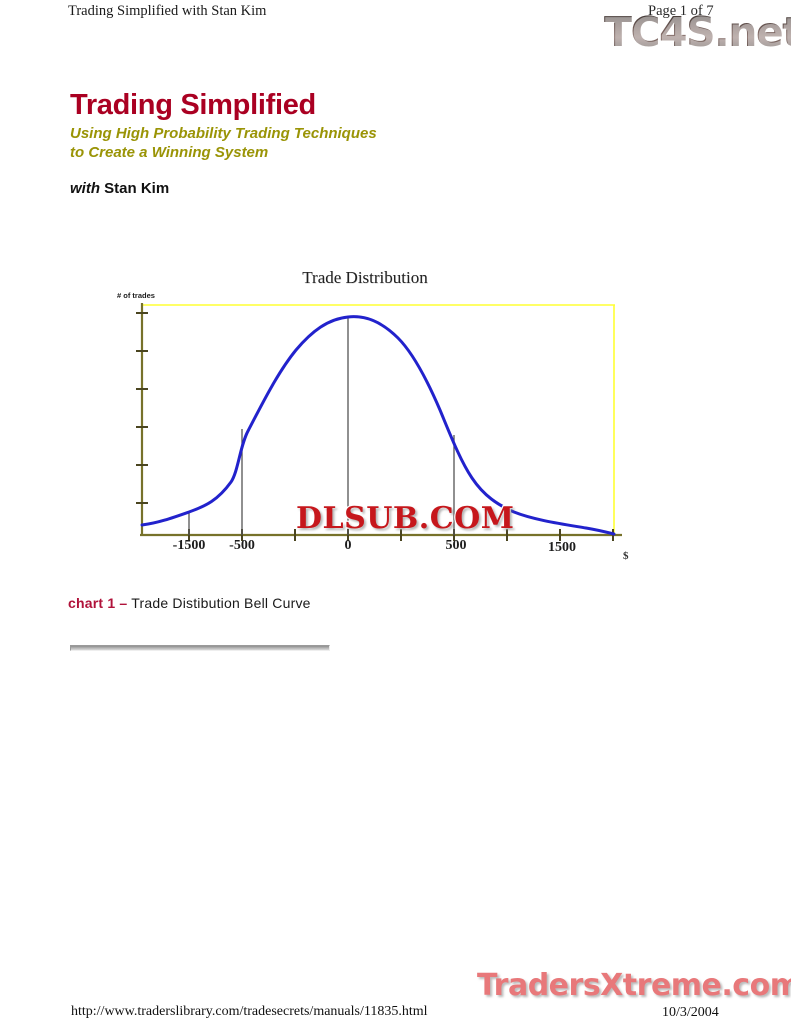 This screenshot has height=1024, width=791. I want to click on dropline-group, so click(321, 426).